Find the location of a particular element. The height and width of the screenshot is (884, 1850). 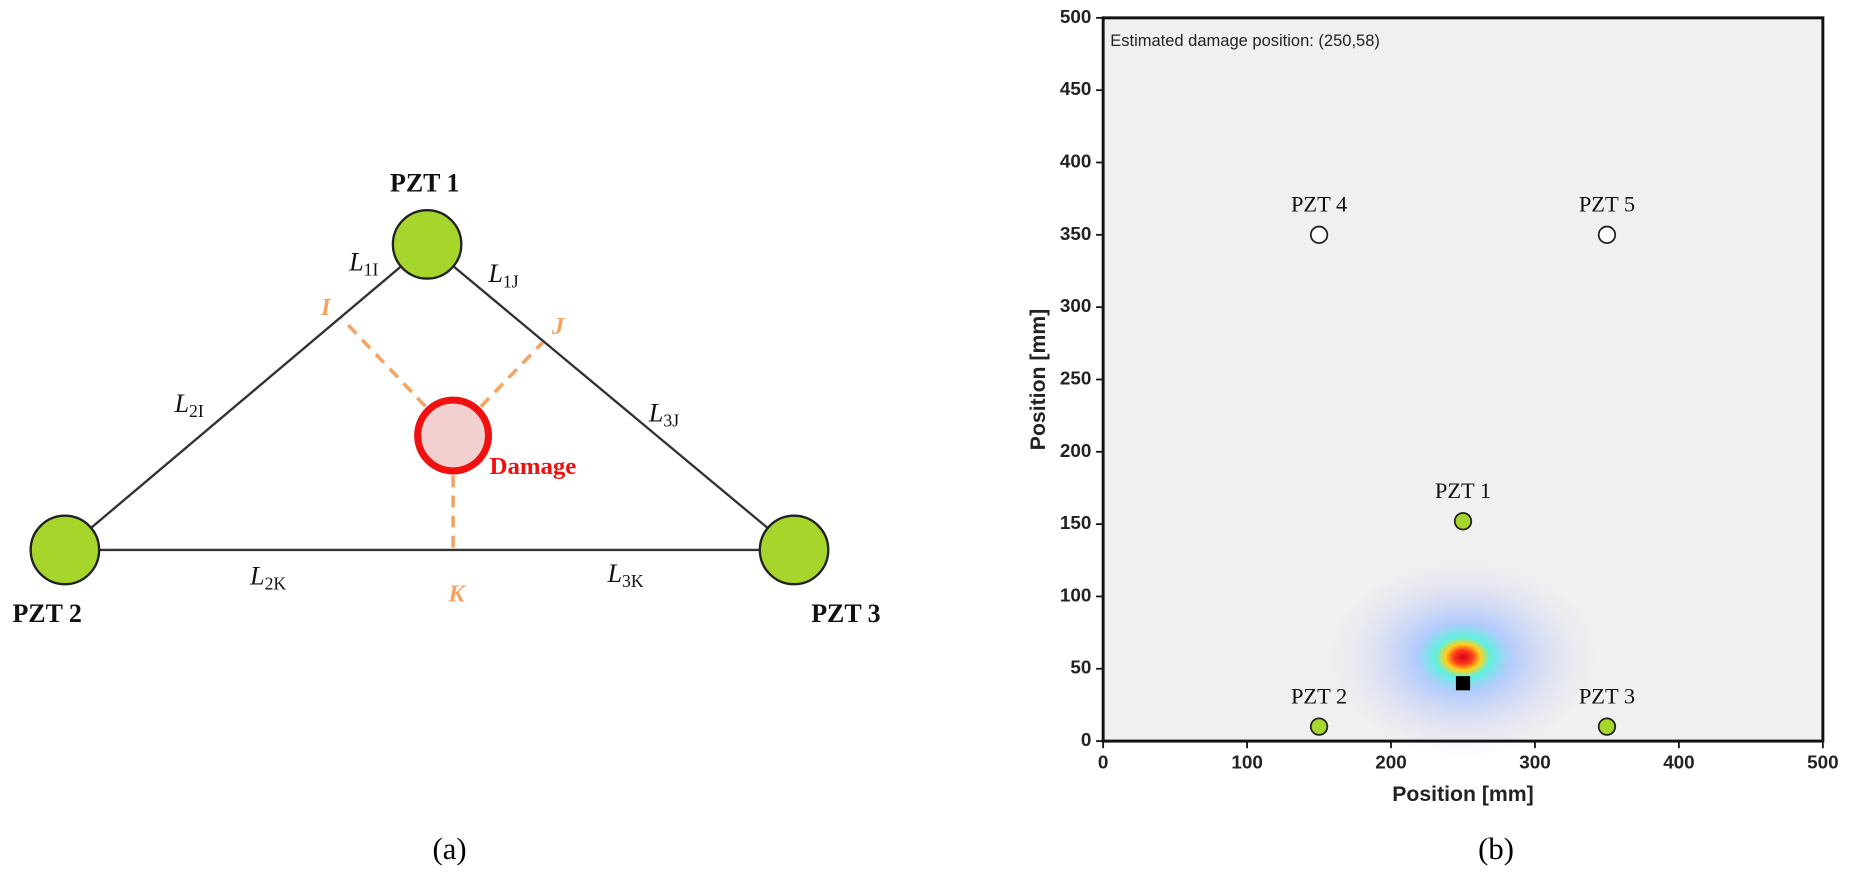

x-tick-label: 200 is located at coordinates (1390, 761).